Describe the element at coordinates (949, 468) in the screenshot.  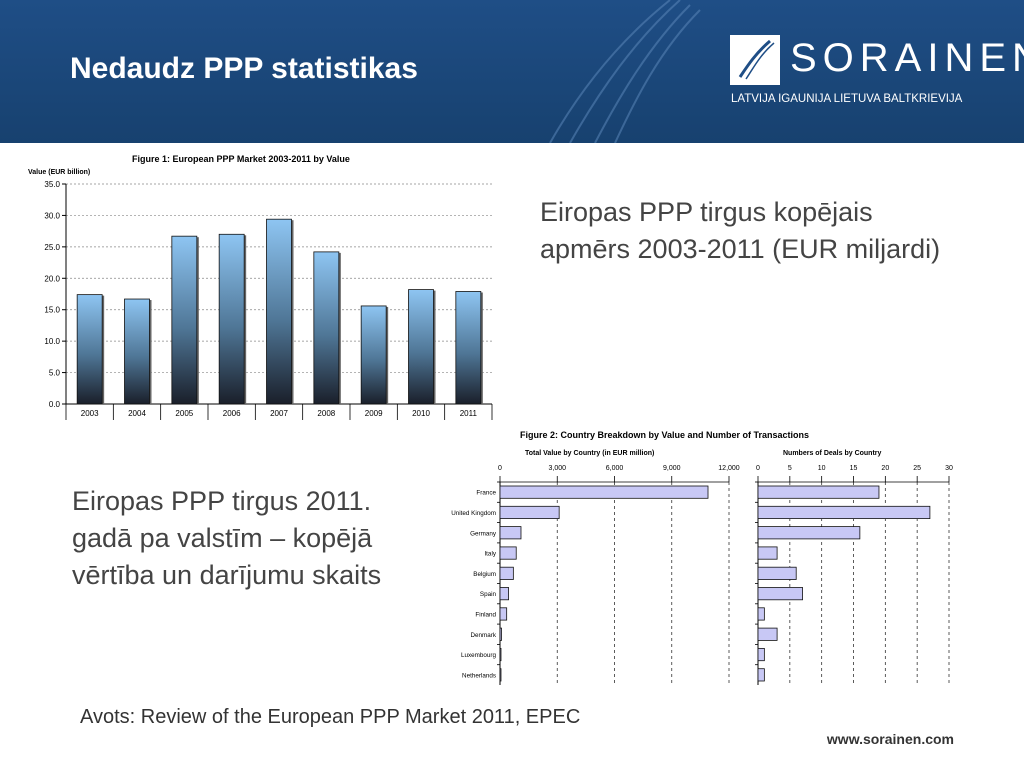
I see `fig2b-xtick-label: 30` at that location.